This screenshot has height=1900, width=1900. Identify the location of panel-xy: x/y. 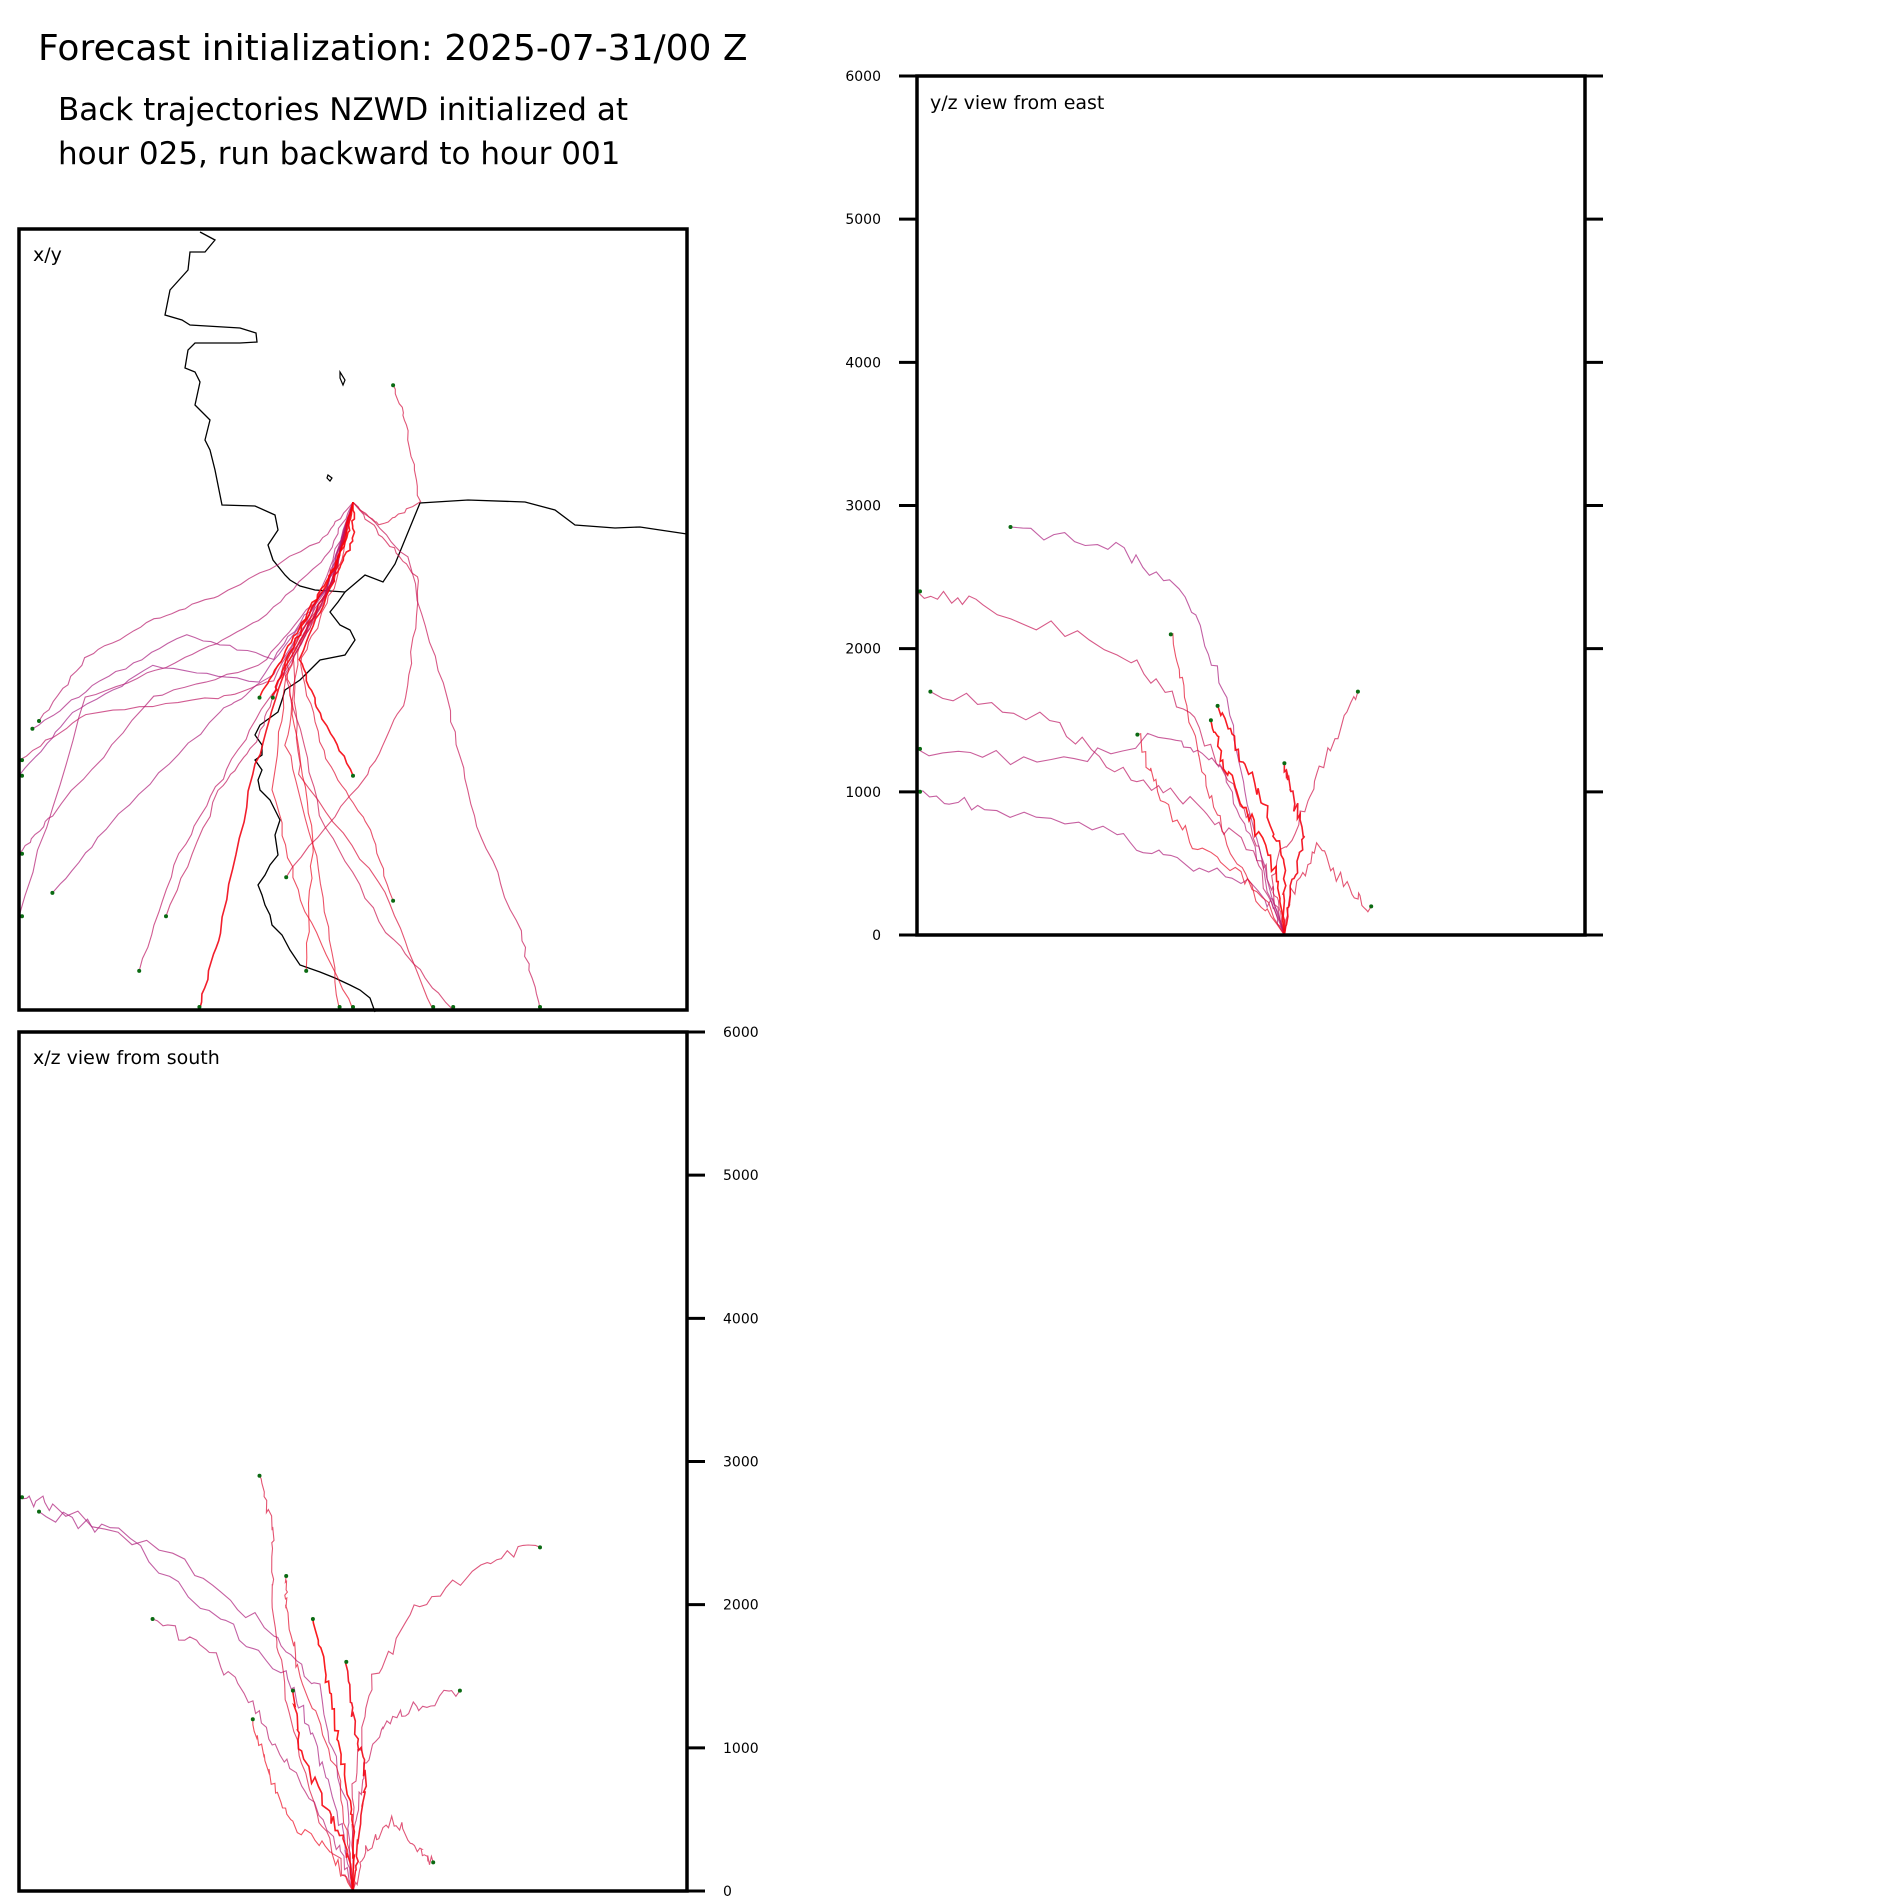
(353, 620).